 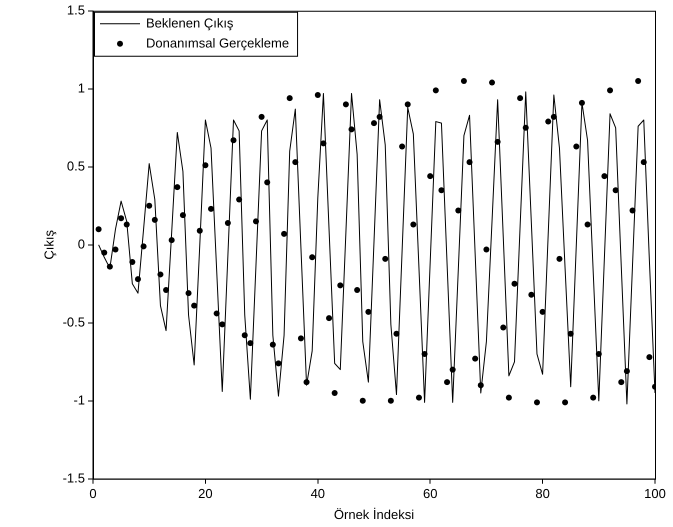 I want to click on legend-label: Donanımsal Gerçekleme, so click(x=218, y=42).